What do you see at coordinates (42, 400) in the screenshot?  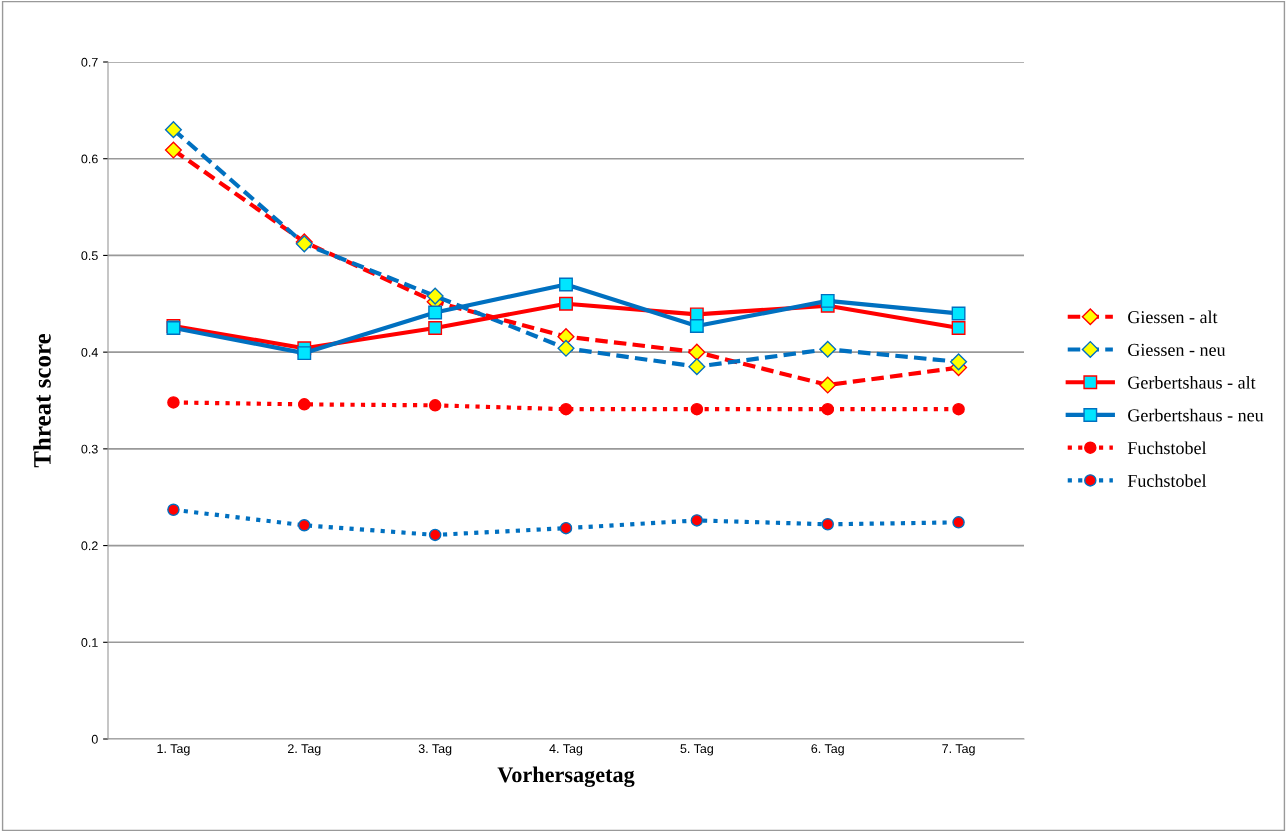 I see `y-axis-title: Threat score` at bounding box center [42, 400].